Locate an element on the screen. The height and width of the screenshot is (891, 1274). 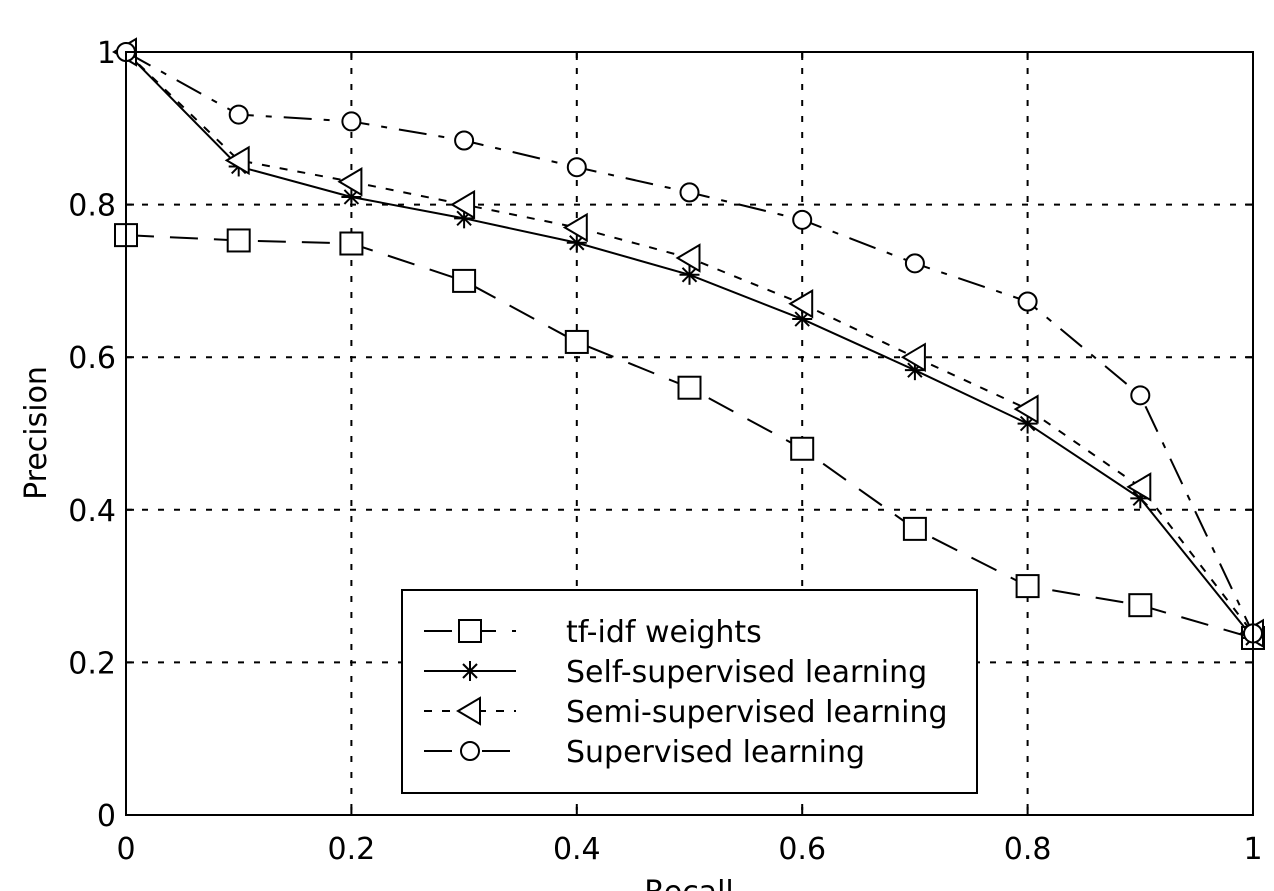
x-tick-label: 0.6 is located at coordinates (802, 849).